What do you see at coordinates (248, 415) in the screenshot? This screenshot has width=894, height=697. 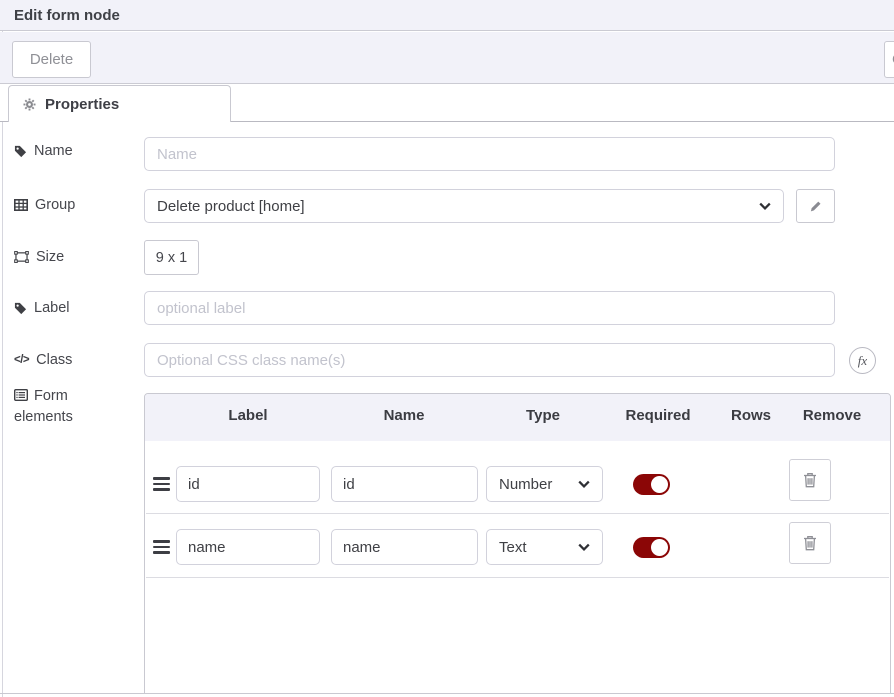 I see `column-header-label: Label` at bounding box center [248, 415].